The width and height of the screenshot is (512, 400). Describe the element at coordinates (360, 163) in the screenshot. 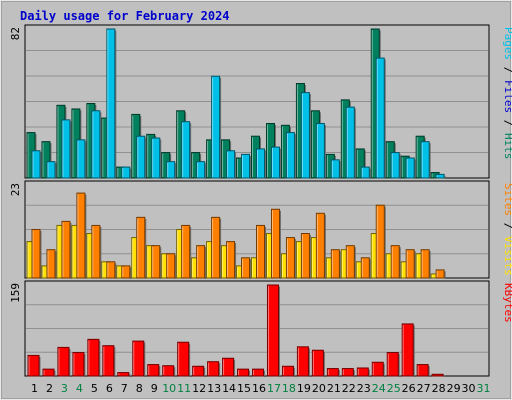

I see `bar-hits` at that location.